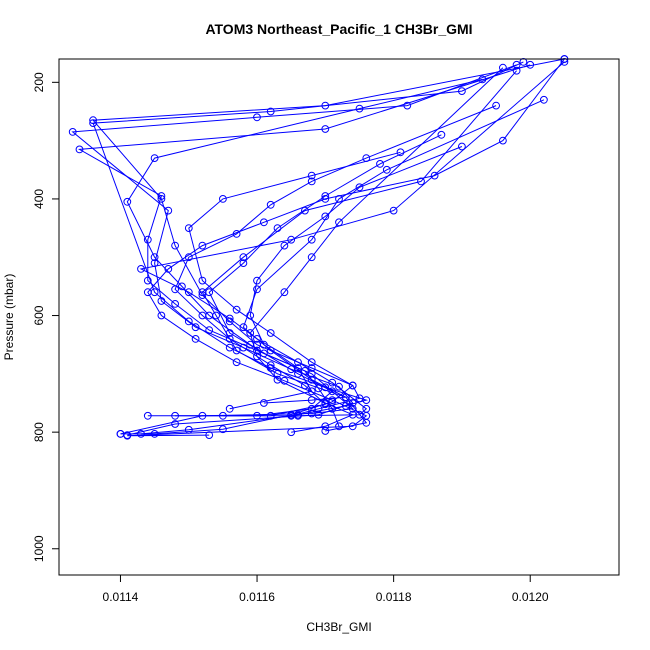 The image size is (650, 650). Describe the element at coordinates (39, 548) in the screenshot. I see `y-tick-label: 1000` at that location.